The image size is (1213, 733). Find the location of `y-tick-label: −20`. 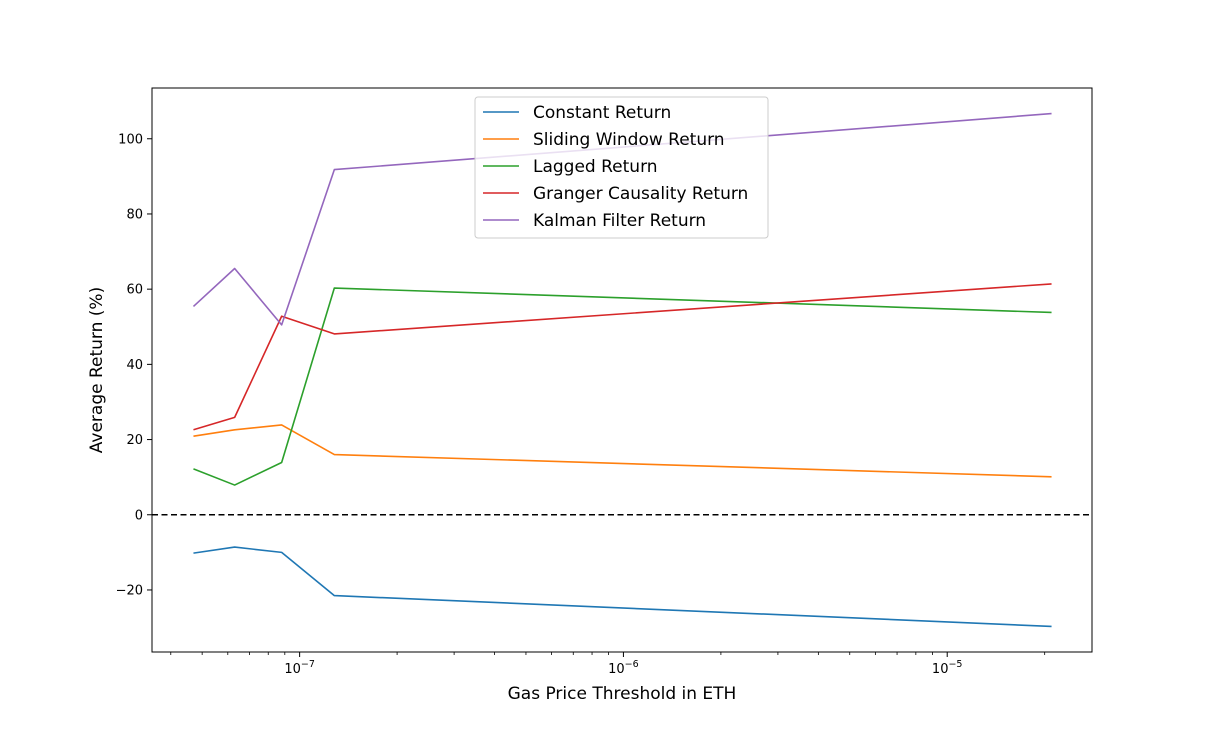

y-tick-label: −20 is located at coordinates (129, 590).